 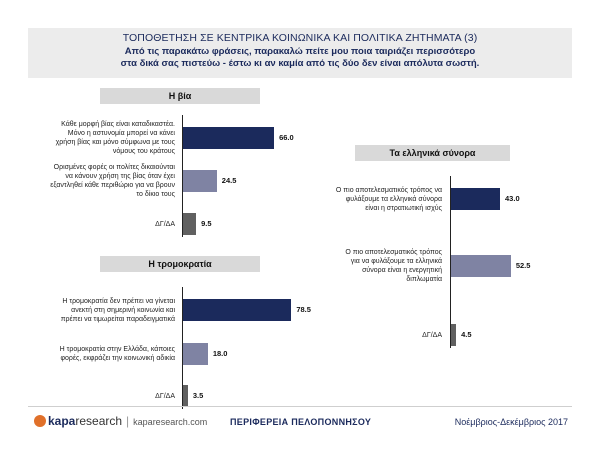 I want to click on region-label: ΠΕΡΙΦΕΡΕΙΑ ΠΕΛΟΠΟΝΝΗΣΟΥ, so click(x=301, y=422).